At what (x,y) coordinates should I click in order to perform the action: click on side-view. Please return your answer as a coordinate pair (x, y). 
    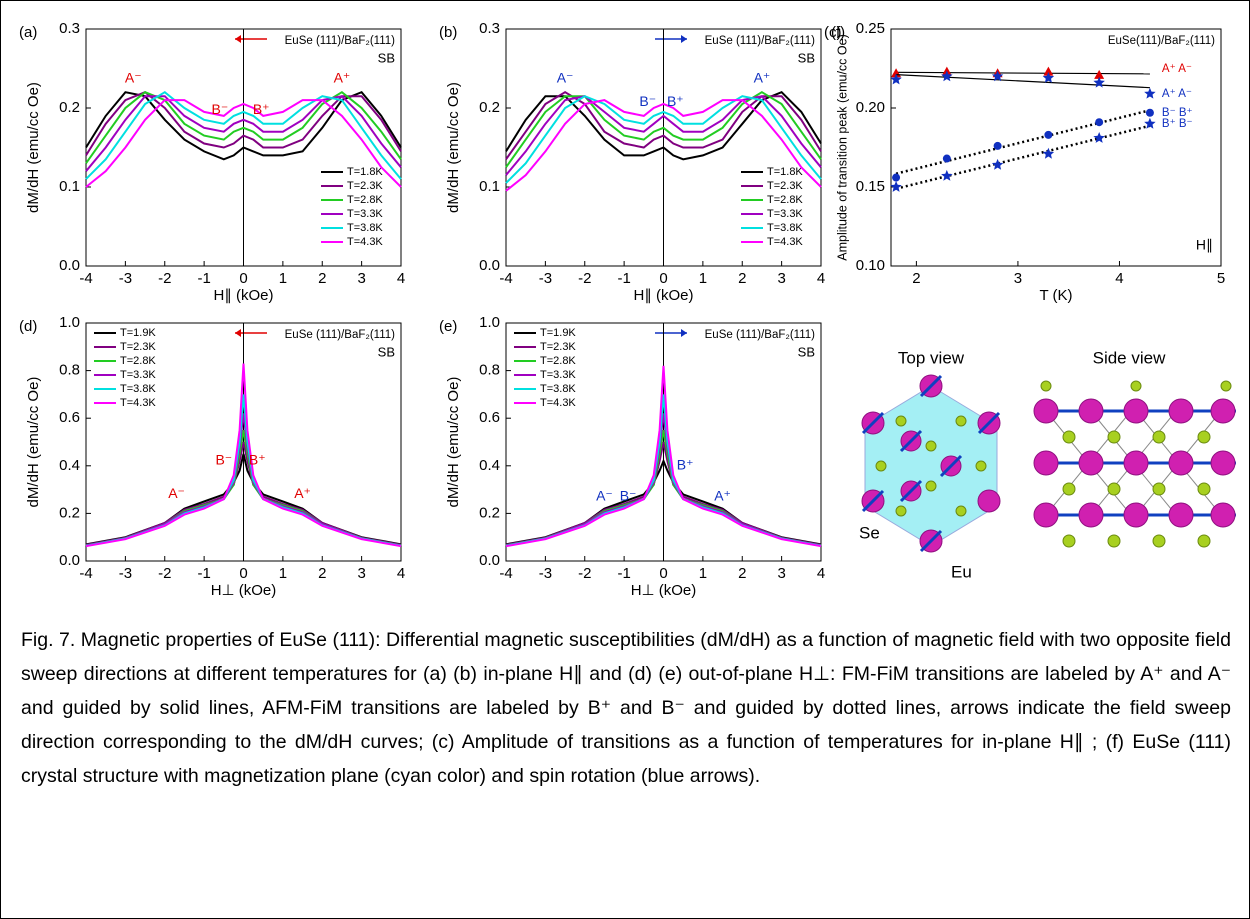
    Looking at the image, I should click on (1134, 464).